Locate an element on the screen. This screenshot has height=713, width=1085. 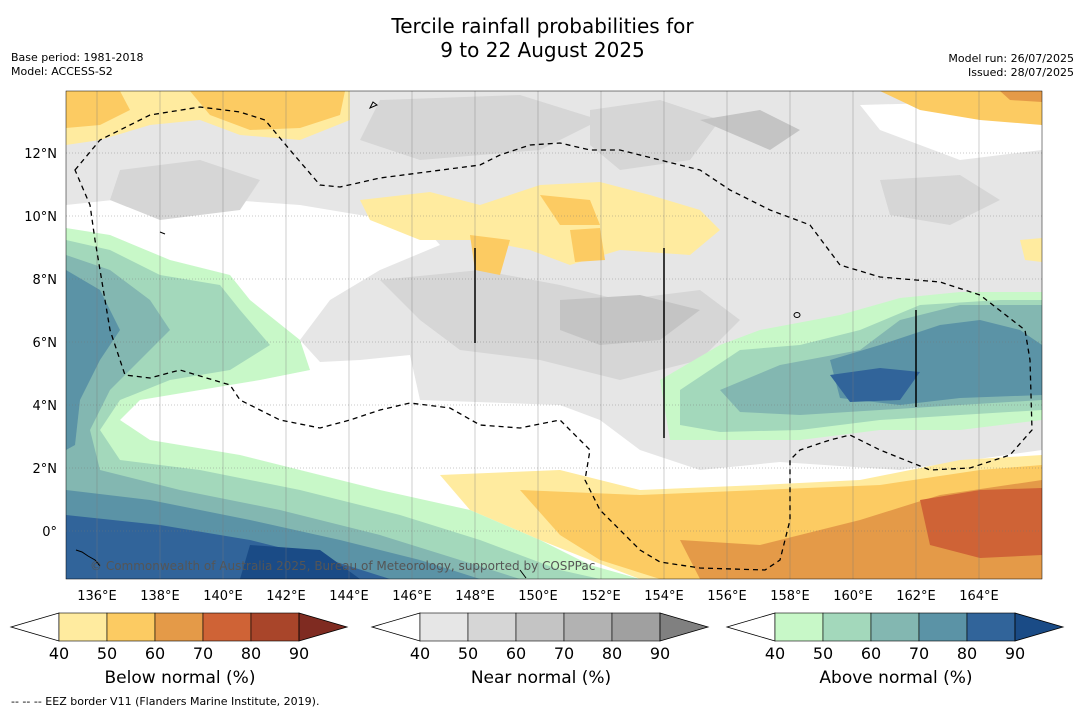
longitude-label: 140°E is located at coordinates (223, 596).